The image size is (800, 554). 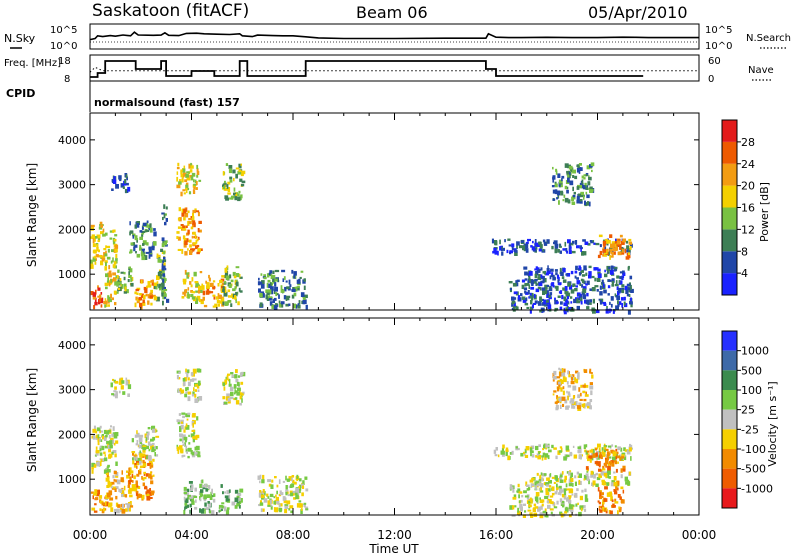 What do you see at coordinates (72, 479) in the screenshot?
I see `y-tick-label: 1000` at bounding box center [72, 479].